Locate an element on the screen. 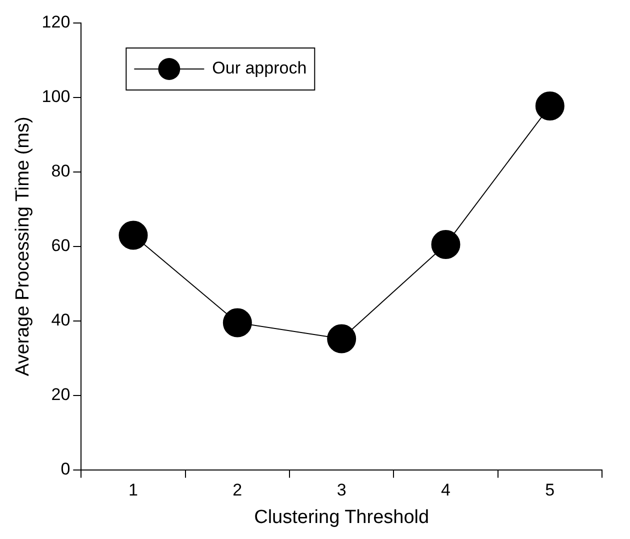 The image size is (630, 539). y-tick-label: 120 is located at coordinates (56, 22).